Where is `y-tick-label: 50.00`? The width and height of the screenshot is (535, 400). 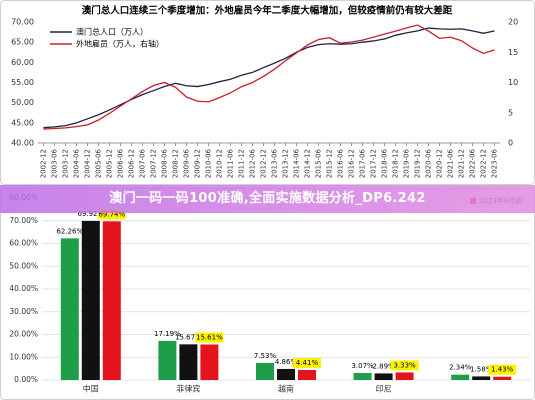
y-tick-label: 50.00 is located at coordinates (22, 102).